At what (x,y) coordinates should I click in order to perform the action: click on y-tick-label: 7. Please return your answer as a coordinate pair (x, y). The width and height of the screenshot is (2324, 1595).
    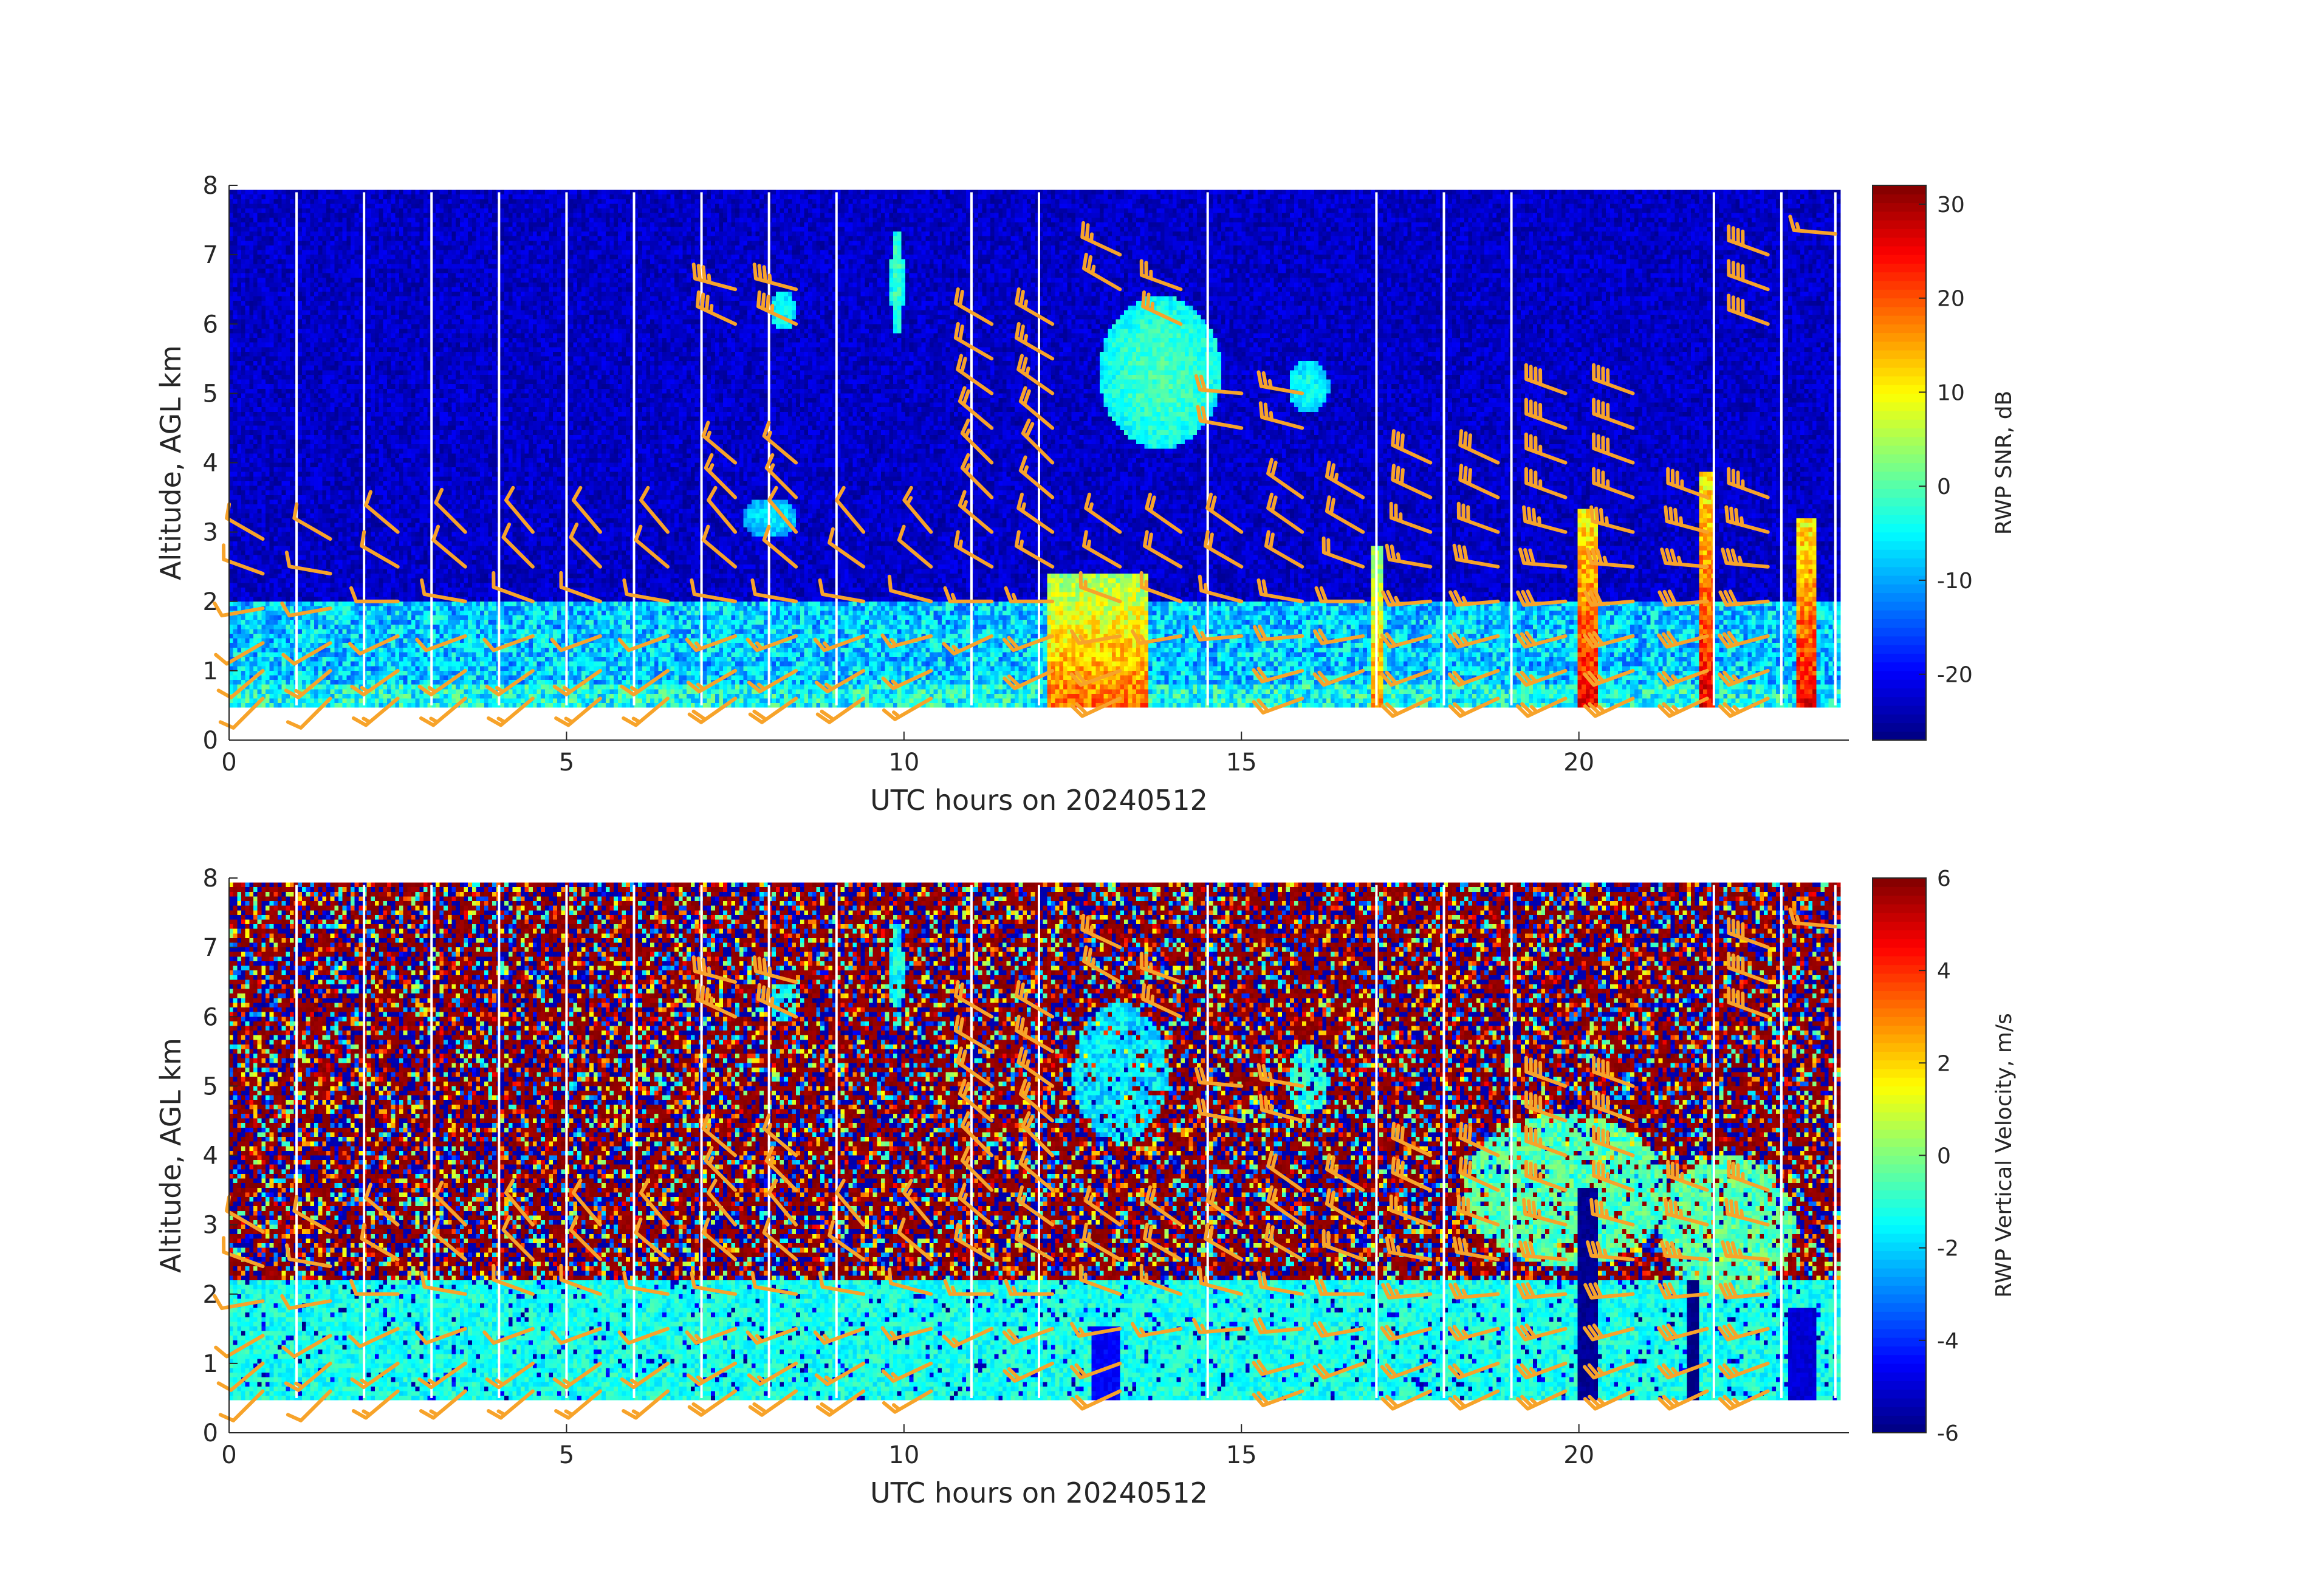
    Looking at the image, I should click on (210, 255).